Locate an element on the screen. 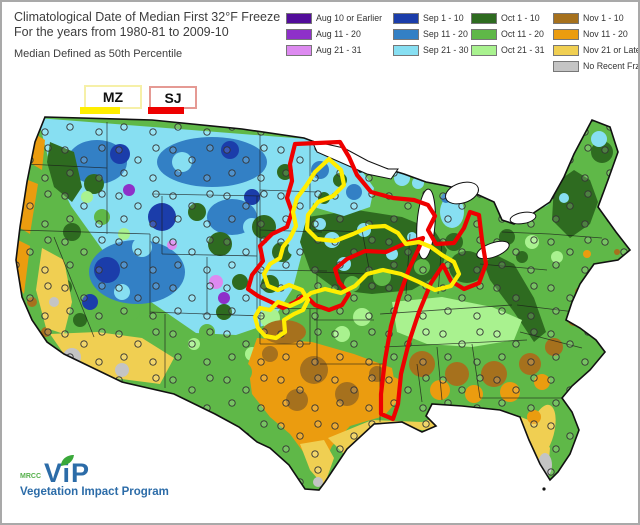 The width and height of the screenshot is (640, 525). legend-label: Sep 11 - 20 is located at coordinates (445, 34).